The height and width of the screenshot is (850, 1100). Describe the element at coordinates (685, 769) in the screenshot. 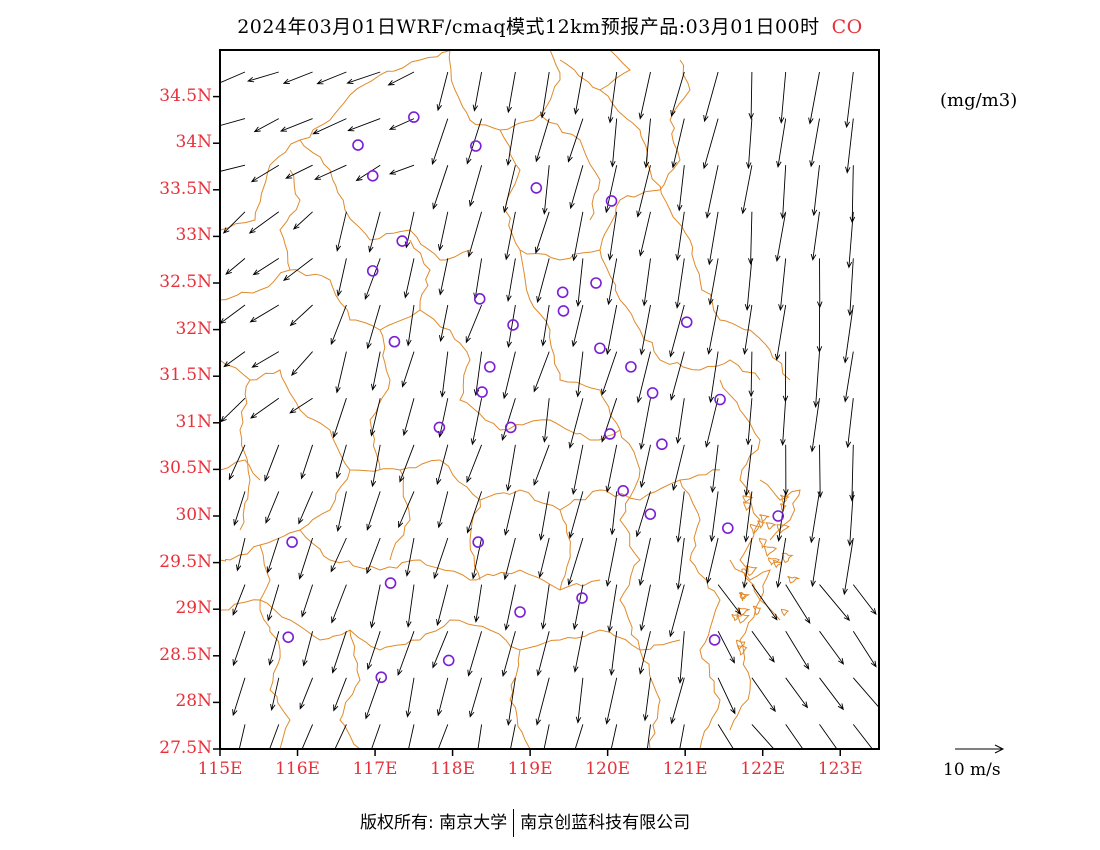

I see `x-tick-label: 121E` at that location.